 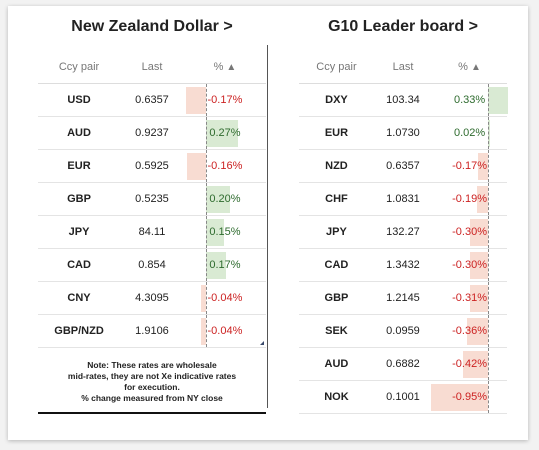 I want to click on pct-value: 0.20%, so click(x=225, y=199).